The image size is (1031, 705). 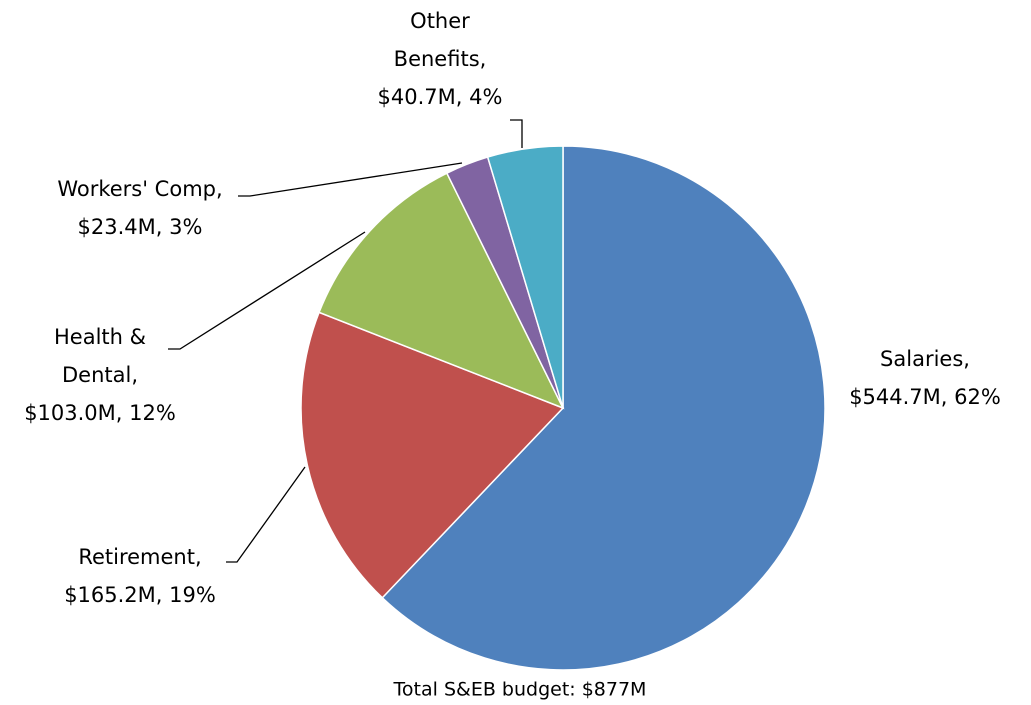 I want to click on slice-label: Other Benefits,, so click(x=440, y=40).